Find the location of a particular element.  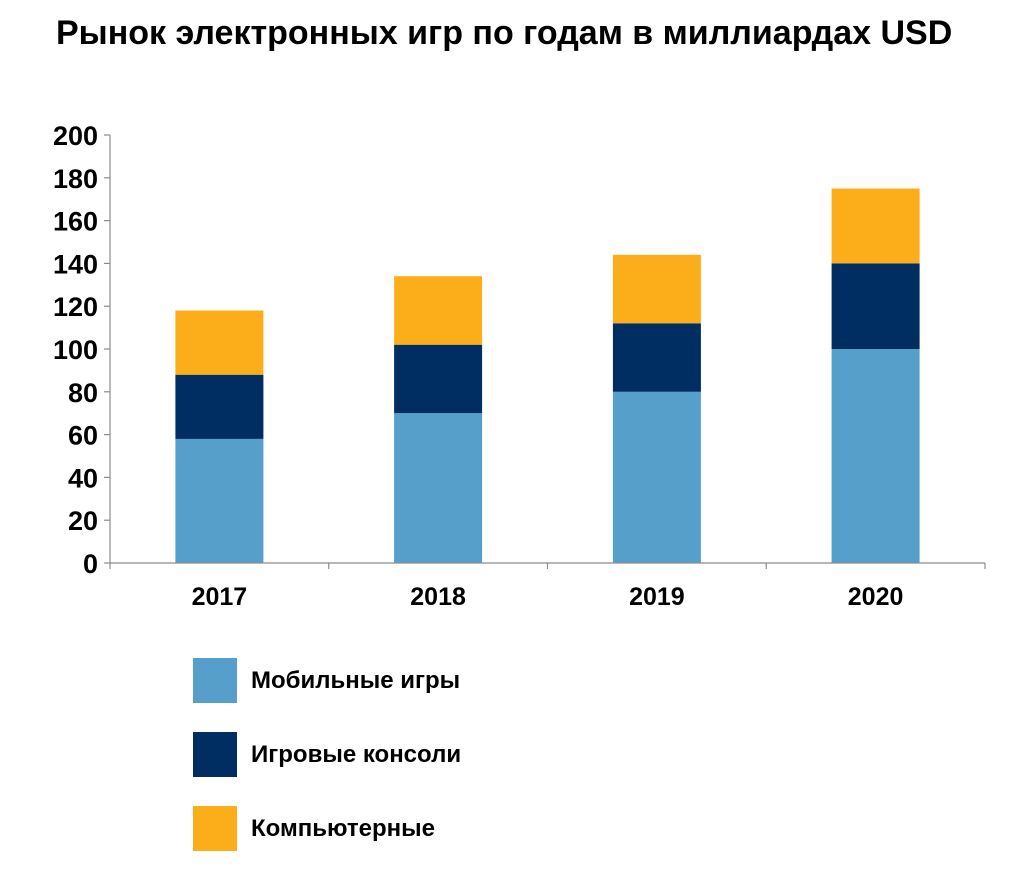

y-tick-label: 120 is located at coordinates (75, 307).